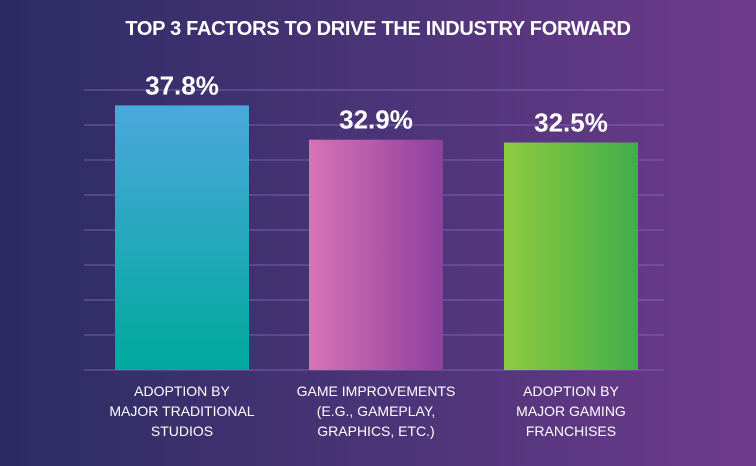 This screenshot has height=466, width=756. I want to click on category-label-line: STUDIOS, so click(182, 431).